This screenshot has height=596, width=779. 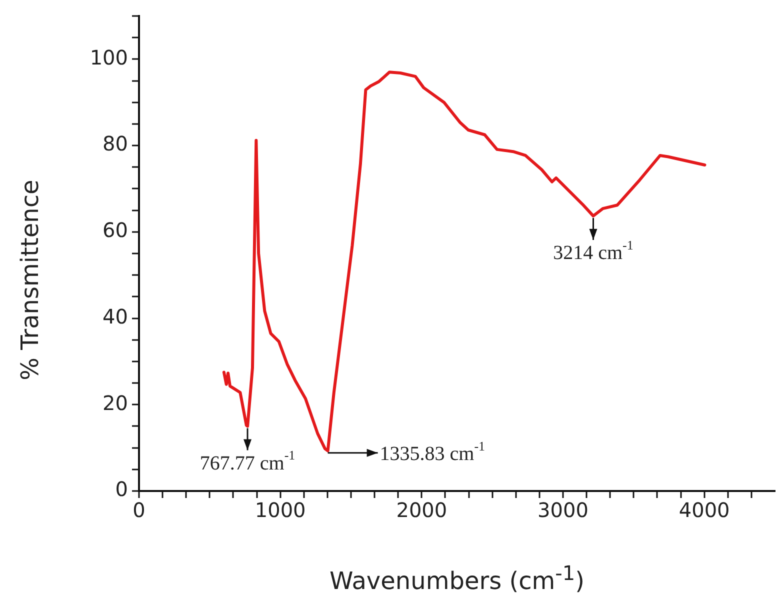 What do you see at coordinates (422, 510) in the screenshot?
I see `x-tick-label: 2000` at bounding box center [422, 510].